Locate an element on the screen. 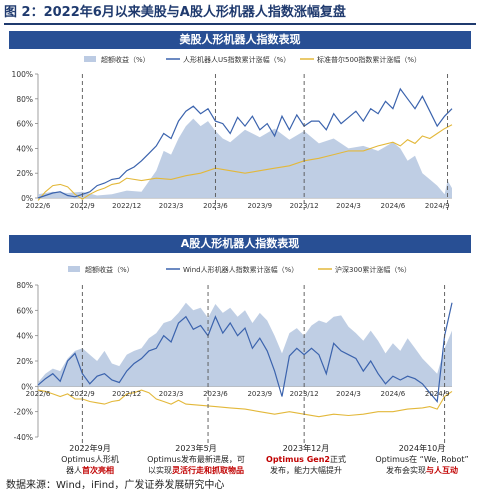  annotation-text-line1: Optimus在 “We, Robot” is located at coordinates (422, 459).